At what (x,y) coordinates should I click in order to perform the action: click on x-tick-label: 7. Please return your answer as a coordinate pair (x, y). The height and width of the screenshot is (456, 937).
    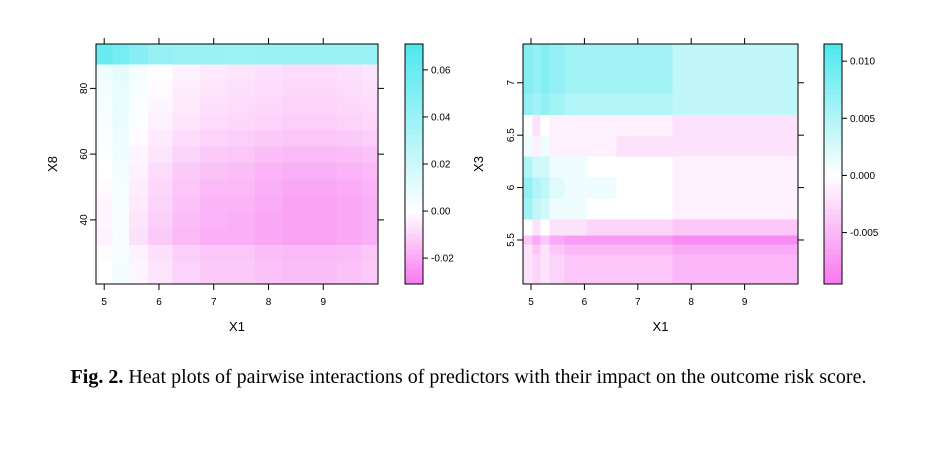
    Looking at the image, I should click on (214, 302).